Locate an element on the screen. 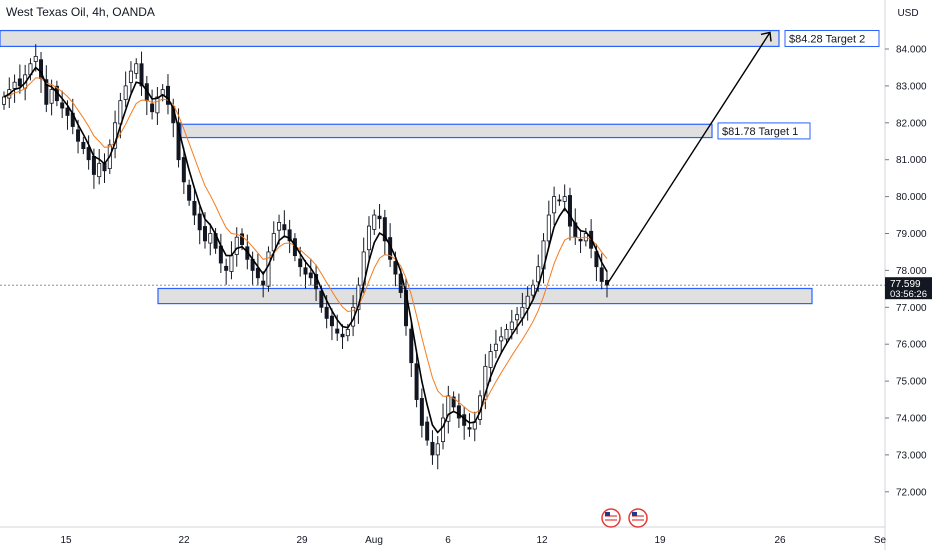 The image size is (932, 550). y-tick-label: 81.000 is located at coordinates (911, 160).